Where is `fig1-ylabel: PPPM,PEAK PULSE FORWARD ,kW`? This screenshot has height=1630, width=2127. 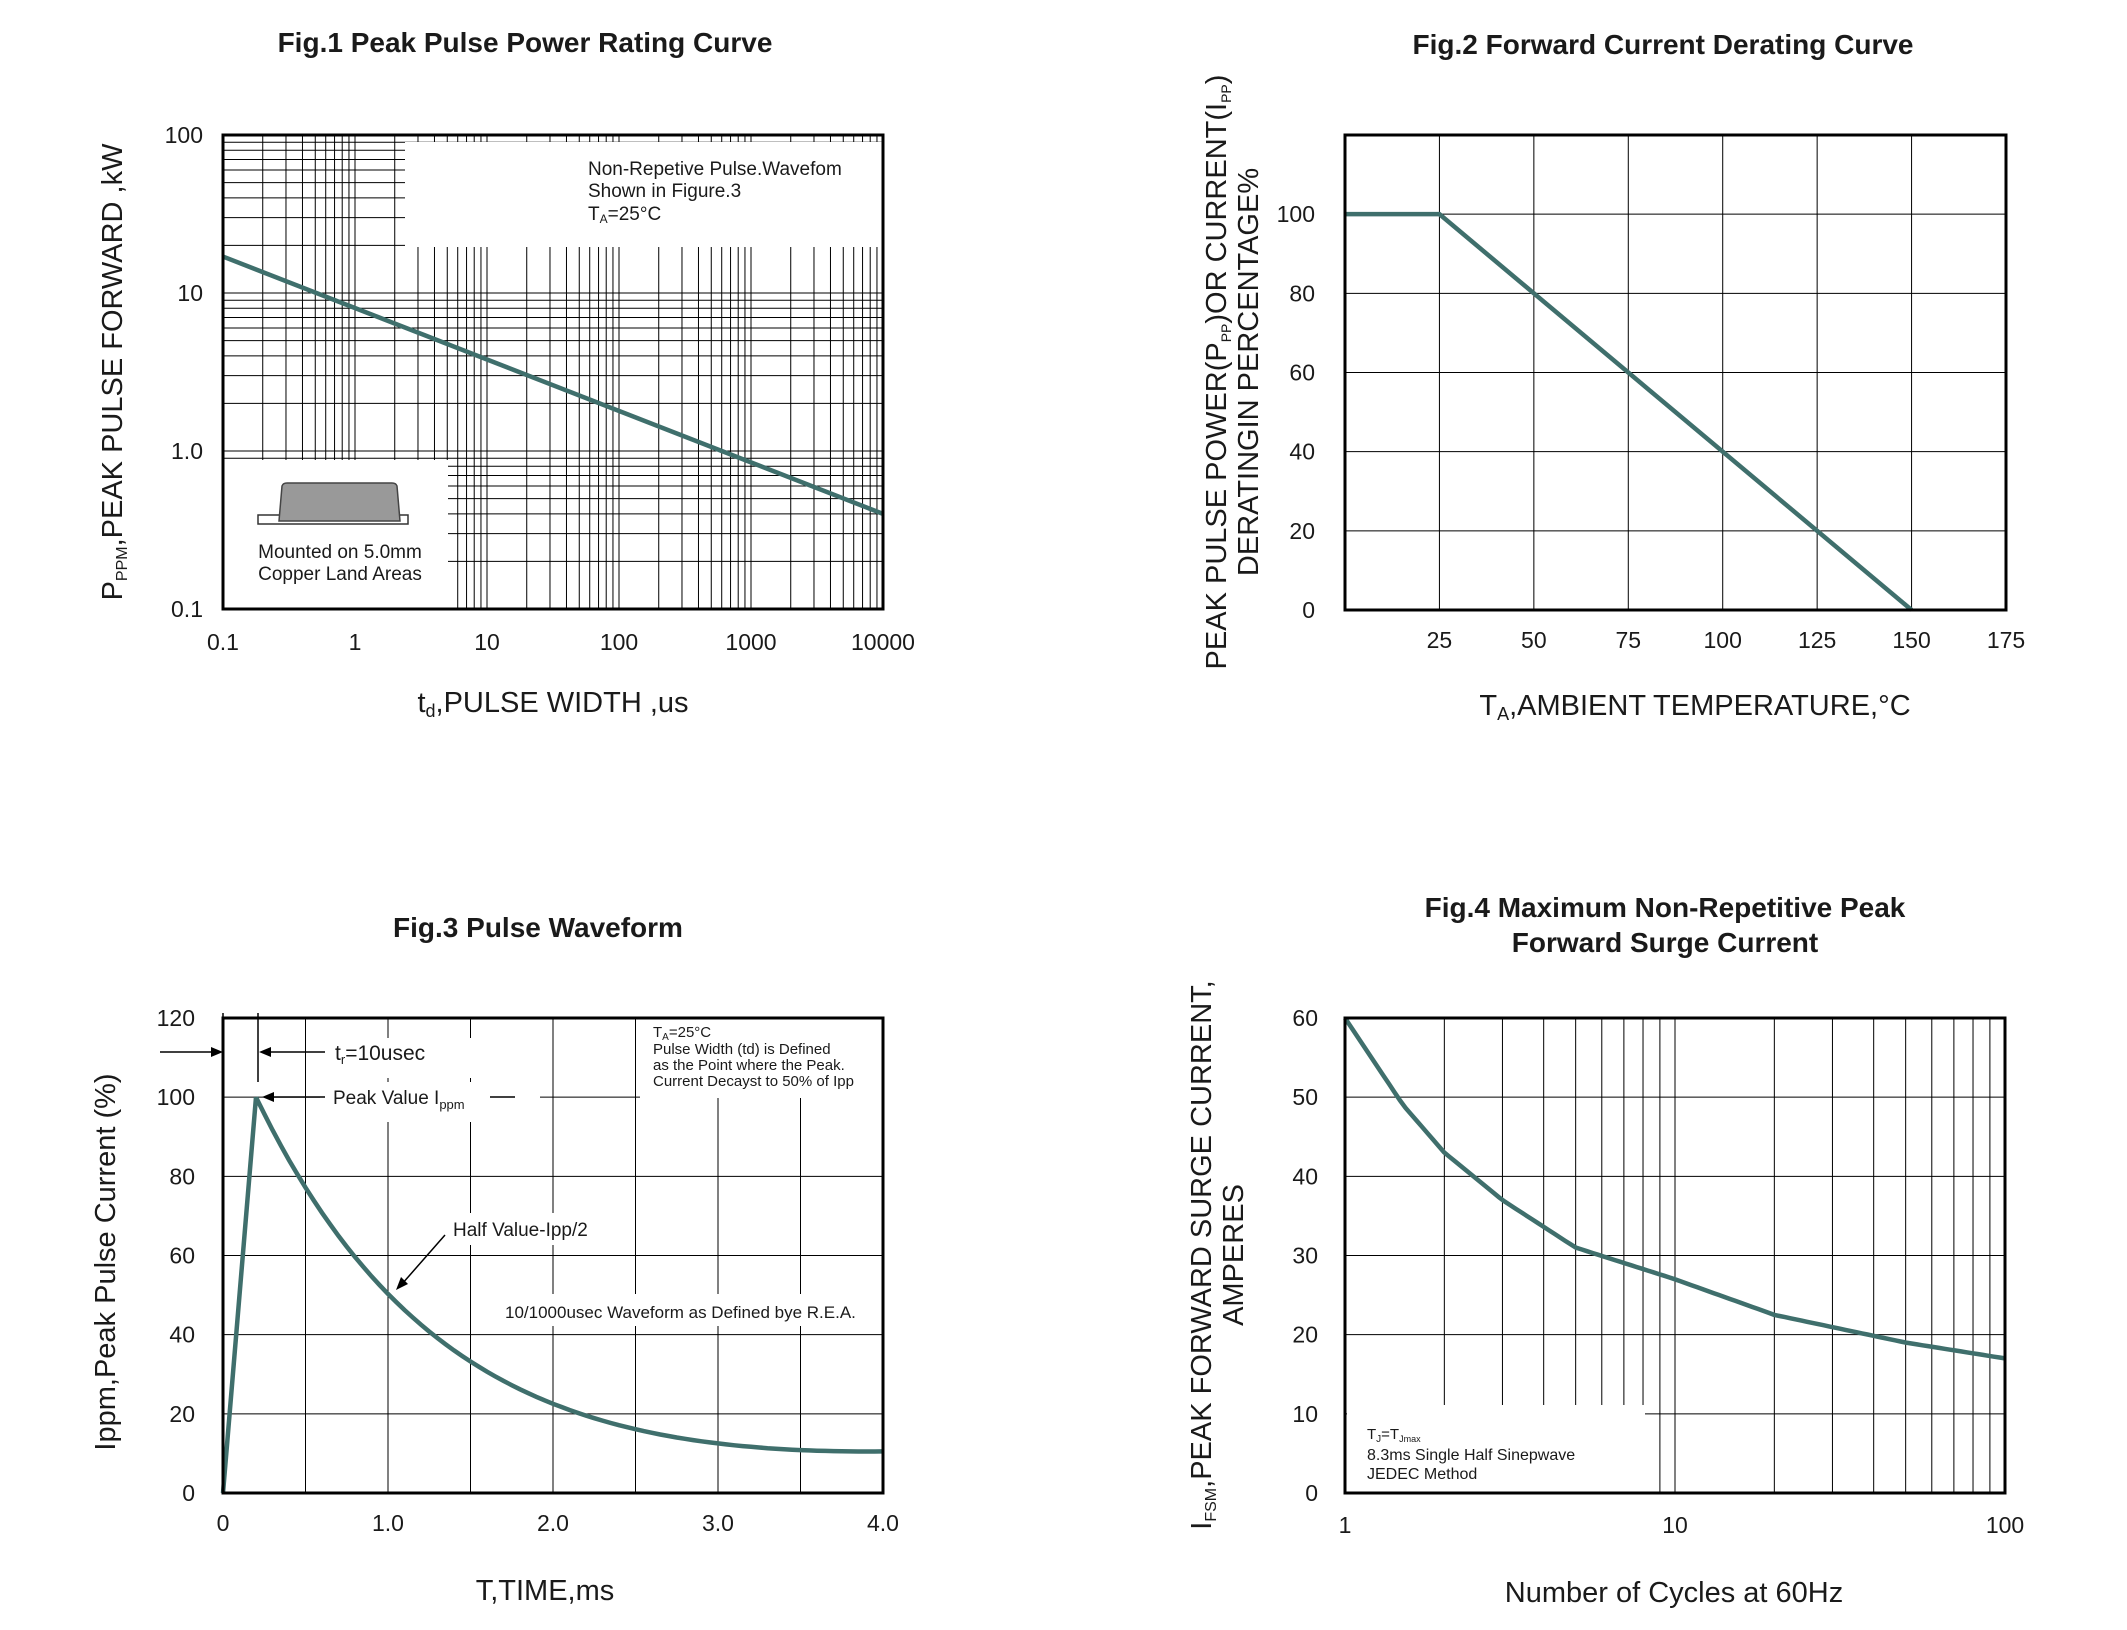
fig1-ylabel: PPPM,PEAK PULSE FORWARD ,kW is located at coordinates (114, 371).